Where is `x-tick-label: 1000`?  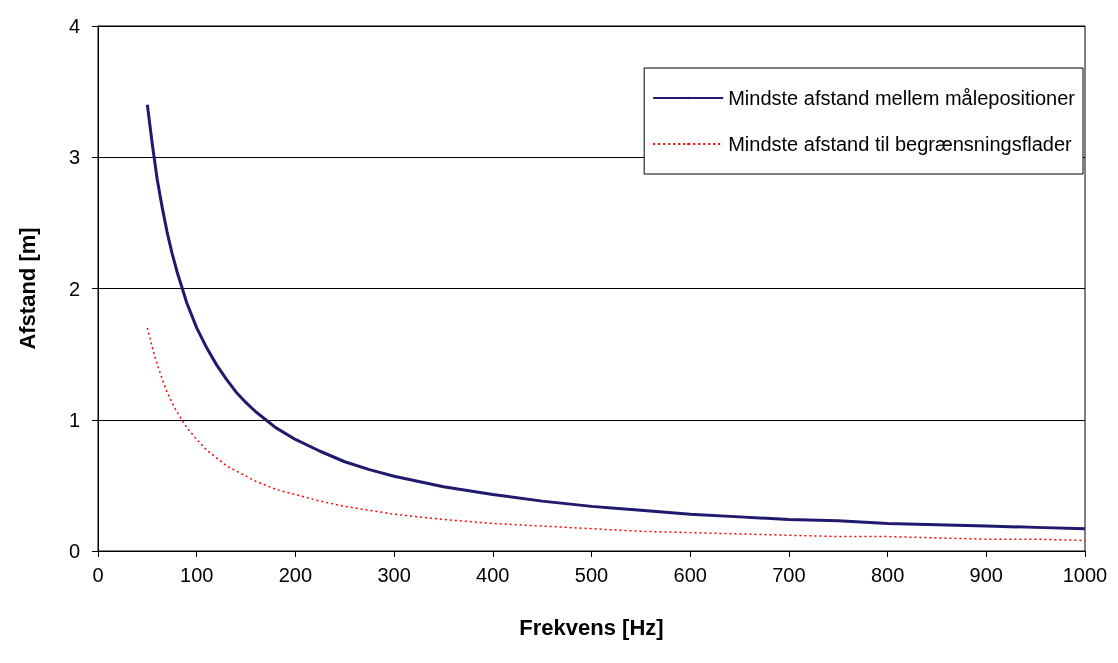 x-tick-label: 1000 is located at coordinates (1085, 575).